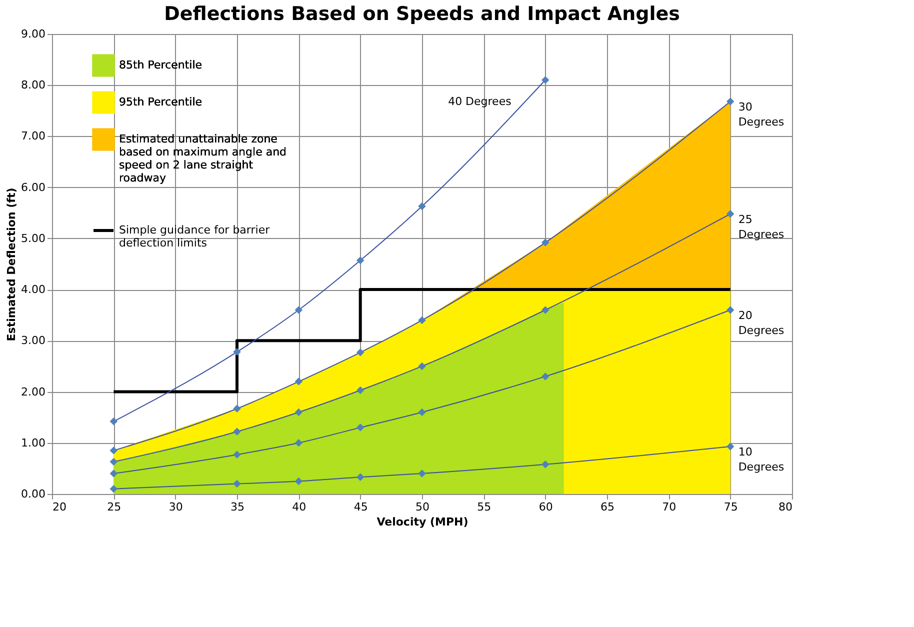 The width and height of the screenshot is (914, 627). What do you see at coordinates (480, 101) in the screenshot?
I see `series-label: 40 Degrees` at bounding box center [480, 101].